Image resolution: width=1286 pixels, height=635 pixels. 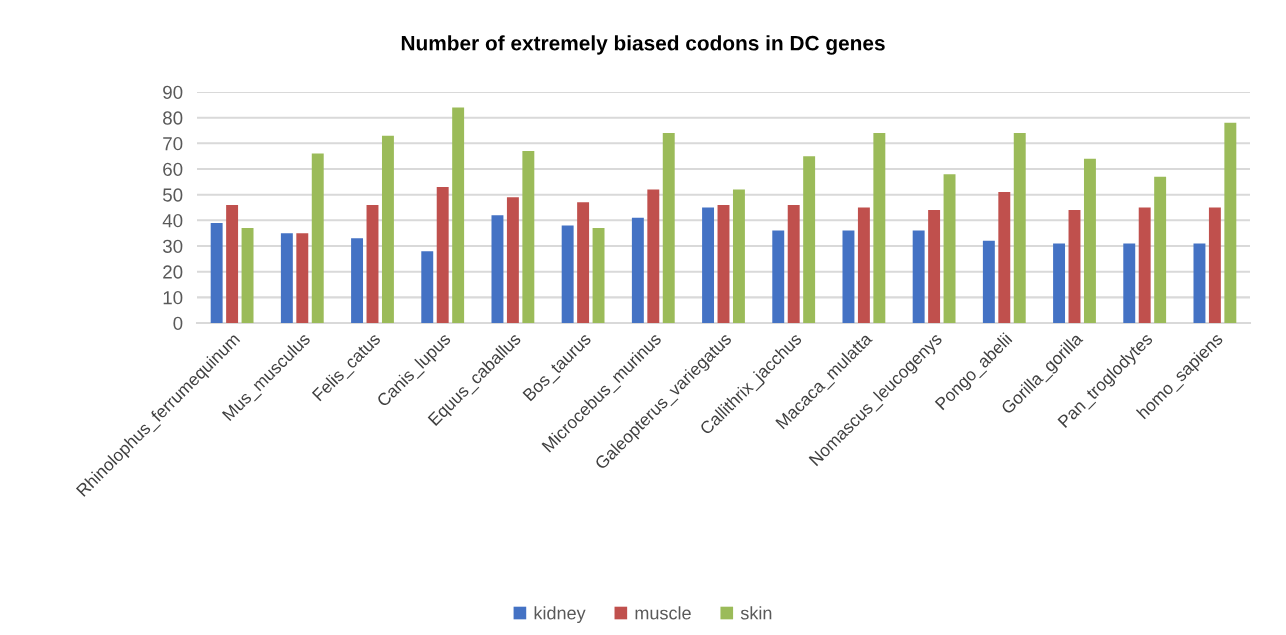 What do you see at coordinates (173, 272) in the screenshot?
I see `y-tick-label: 20` at bounding box center [173, 272].